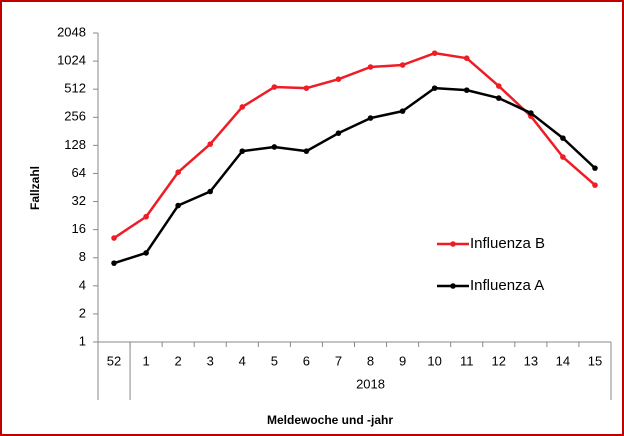  Describe the element at coordinates (145, 360) in the screenshot. I see `x-tick-label: 1` at that location.